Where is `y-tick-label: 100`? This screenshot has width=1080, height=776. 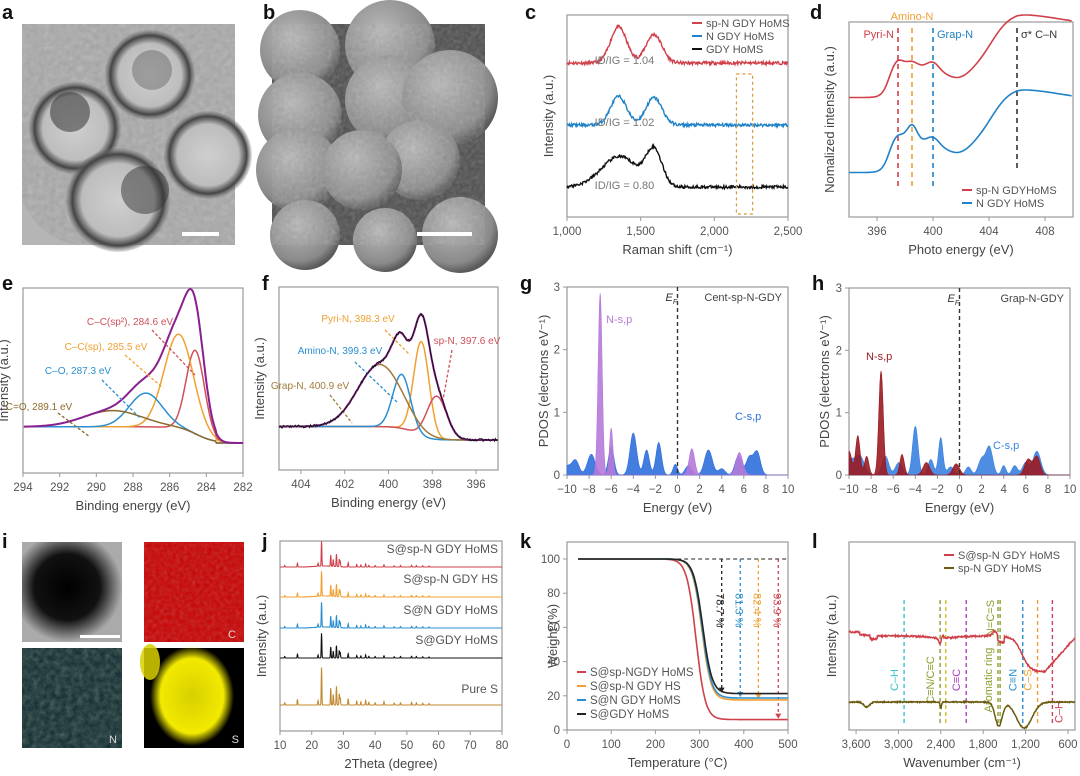
y-tick-label: 100 is located at coordinates (550, 560).